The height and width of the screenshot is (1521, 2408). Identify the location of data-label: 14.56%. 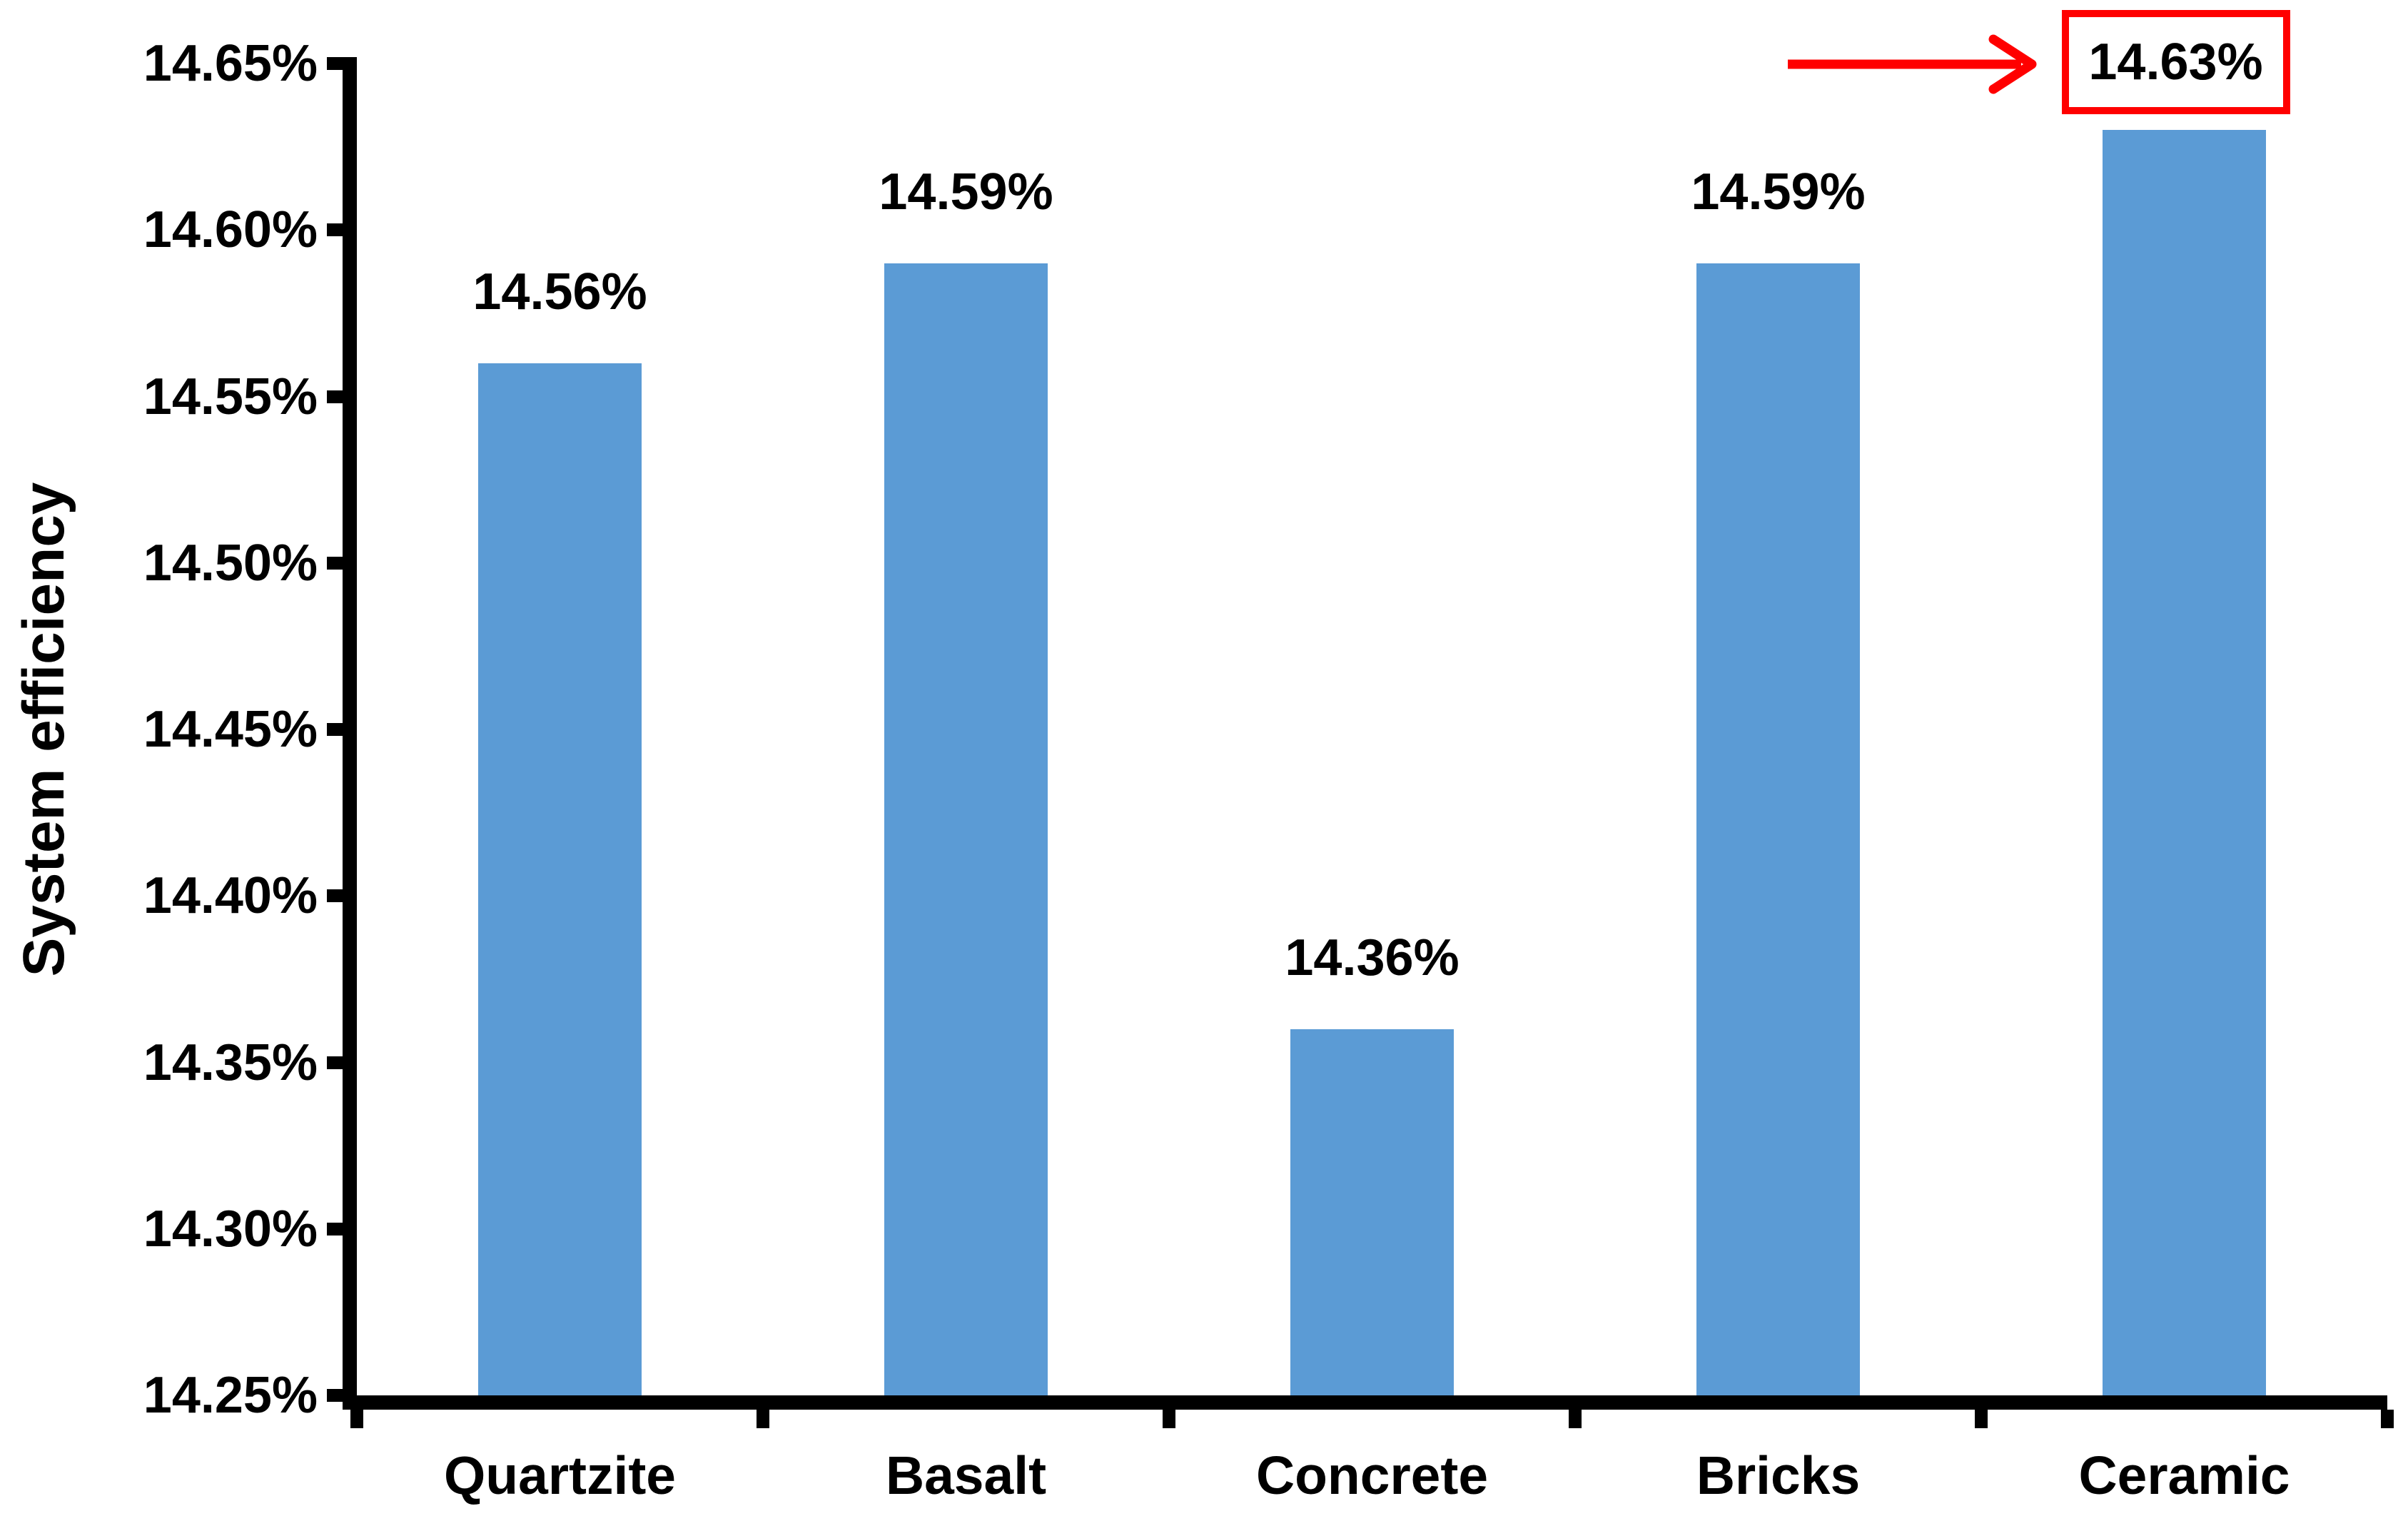
(559, 291).